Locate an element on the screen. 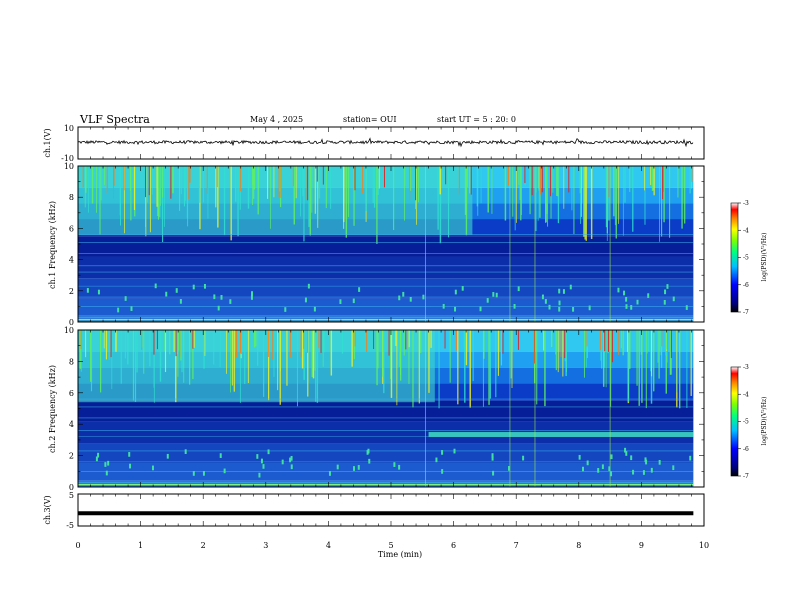  ch1-waveform-panel: 10 -10 ch.1(V) is located at coordinates (374, 143).